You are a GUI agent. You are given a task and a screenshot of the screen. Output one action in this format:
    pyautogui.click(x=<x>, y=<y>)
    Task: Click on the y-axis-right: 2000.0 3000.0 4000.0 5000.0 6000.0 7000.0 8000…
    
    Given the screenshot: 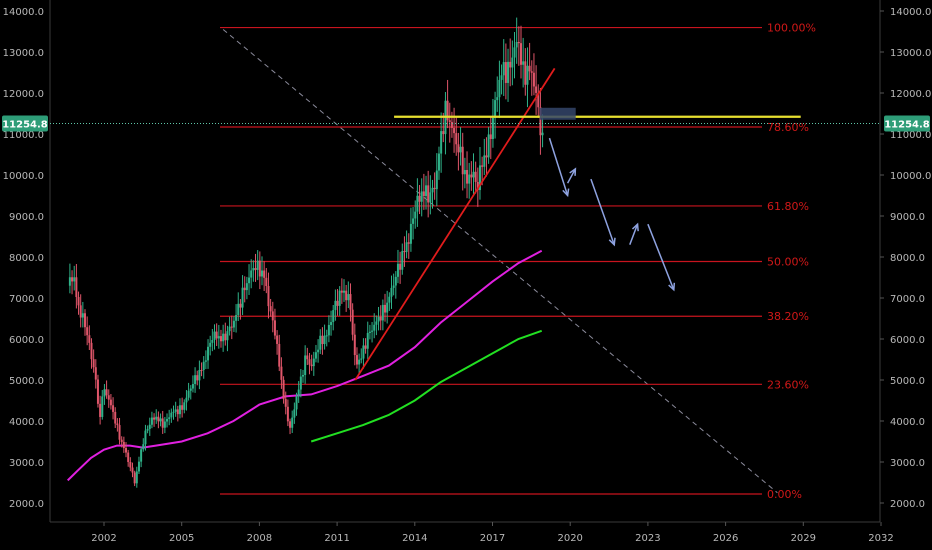 What is the action you would take?
    pyautogui.click(x=905, y=258)
    